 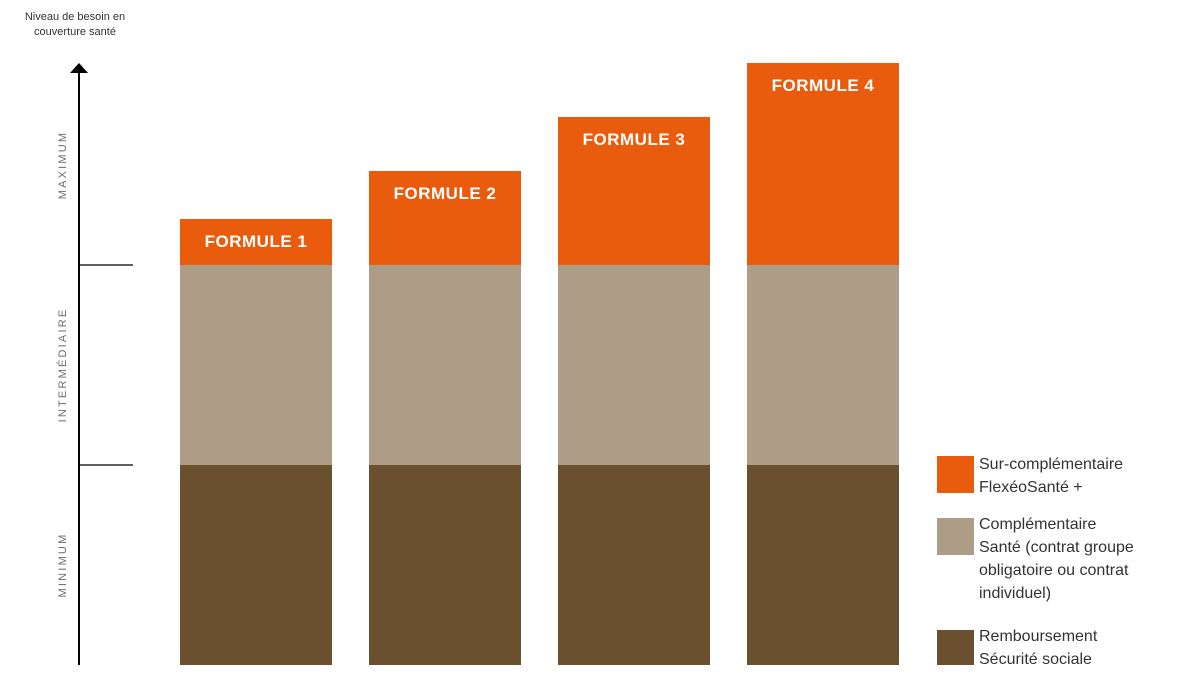 What do you see at coordinates (1031, 487) in the screenshot?
I see `legend-line: FlexéoSanté +` at bounding box center [1031, 487].